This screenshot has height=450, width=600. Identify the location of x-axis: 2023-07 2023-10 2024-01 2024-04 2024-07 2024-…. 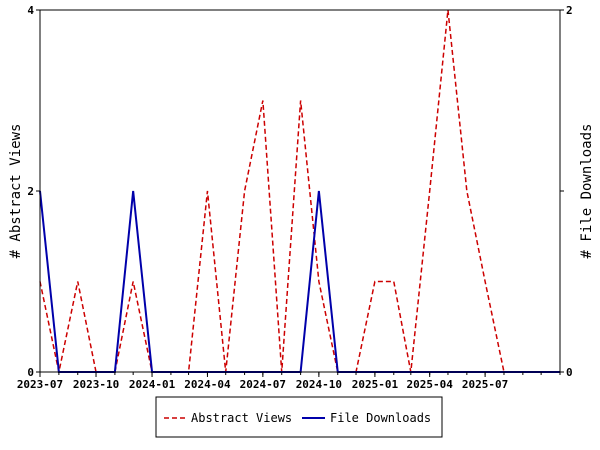
(289, 381).